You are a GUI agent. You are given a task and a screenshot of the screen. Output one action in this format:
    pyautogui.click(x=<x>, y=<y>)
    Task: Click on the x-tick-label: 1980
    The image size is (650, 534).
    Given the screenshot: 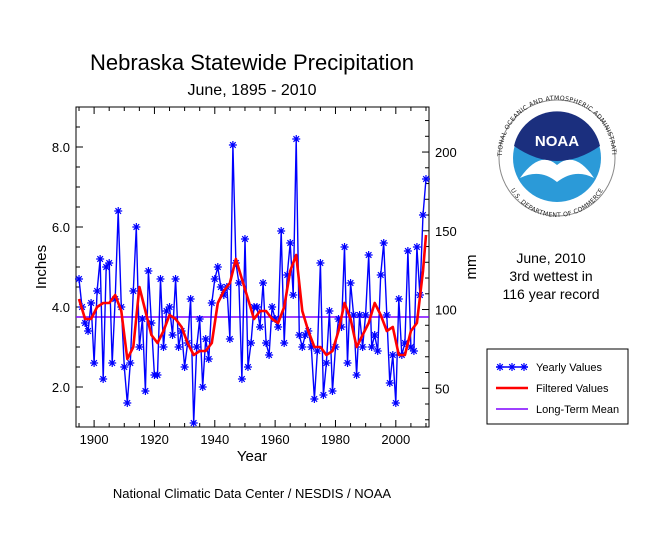 What is the action you would take?
    pyautogui.click(x=335, y=439)
    